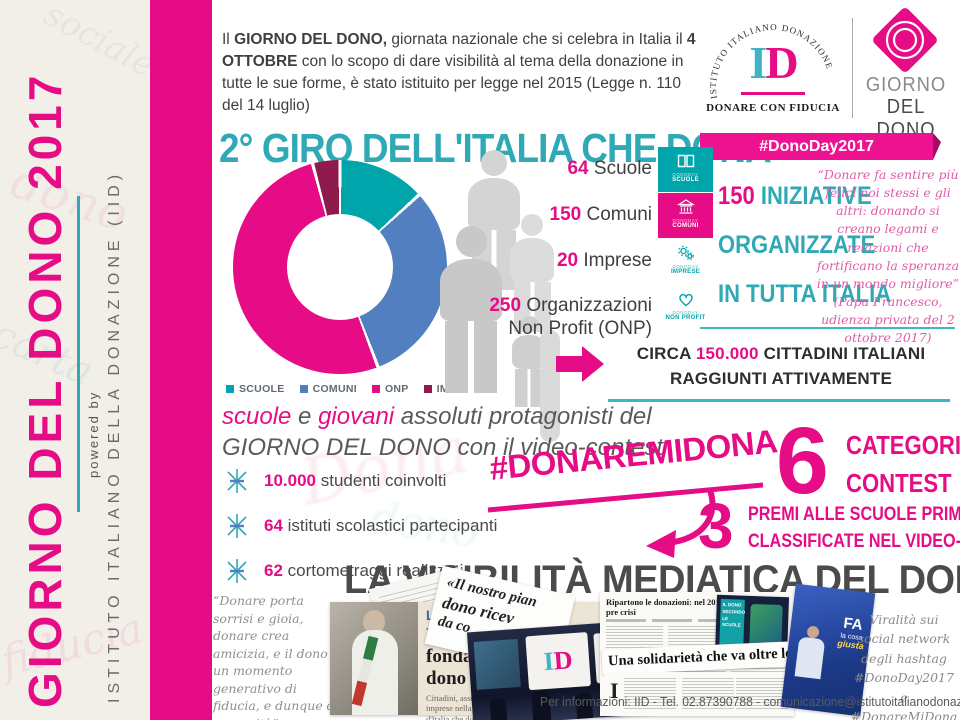 This screenshot has width=960, height=720. I want to click on poster-title-vertical: GIORNO DEL DONO 2017, so click(45, 389).